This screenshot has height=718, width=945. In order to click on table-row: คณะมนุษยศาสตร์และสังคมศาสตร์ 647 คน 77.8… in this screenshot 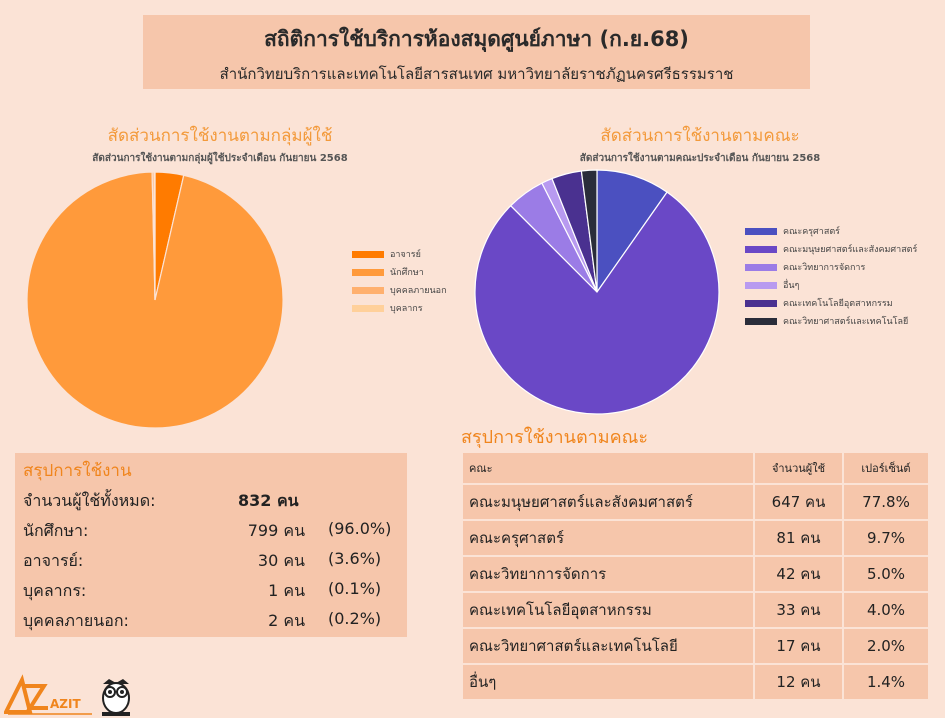, I will do `click(695, 502)`.